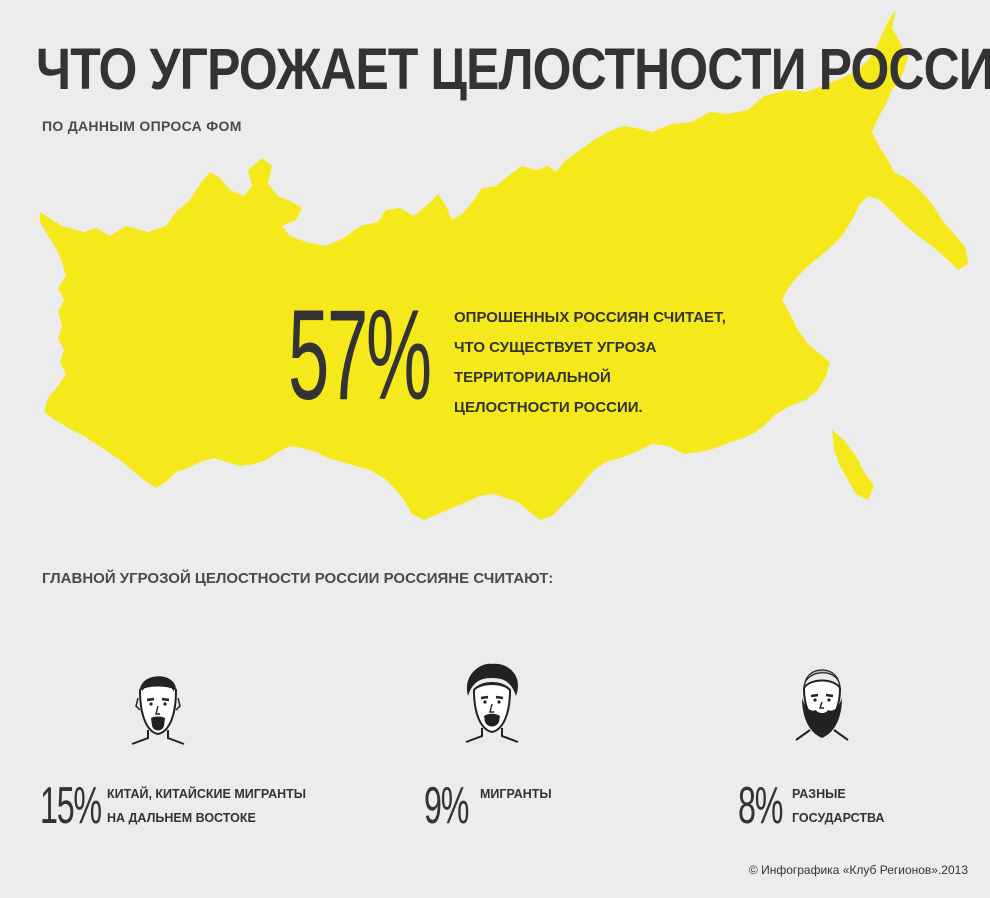  What do you see at coordinates (819, 794) in the screenshot?
I see `threat-3-label-line-1: РАЗНЫЕ` at bounding box center [819, 794].